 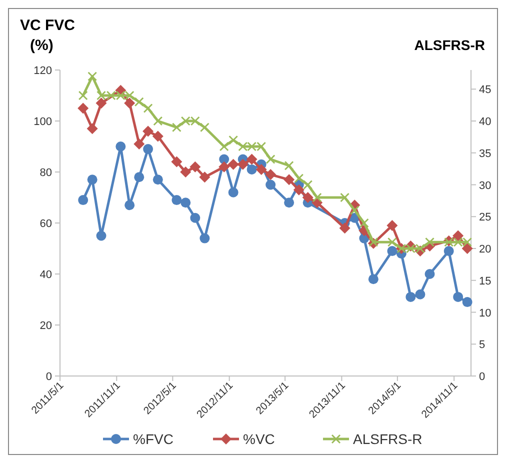 I want to click on legend-label: %FVC, so click(x=153, y=439).